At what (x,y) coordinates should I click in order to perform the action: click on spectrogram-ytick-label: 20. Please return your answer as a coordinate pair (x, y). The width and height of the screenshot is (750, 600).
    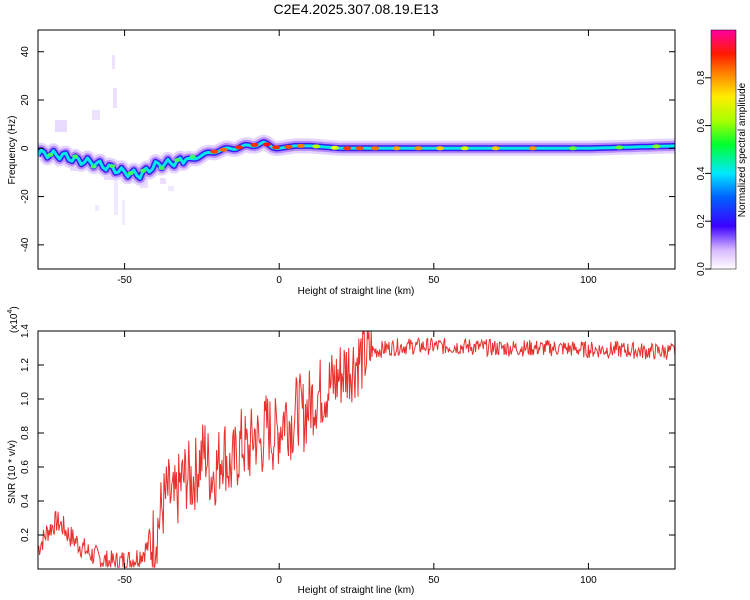
    Looking at the image, I should click on (25, 100).